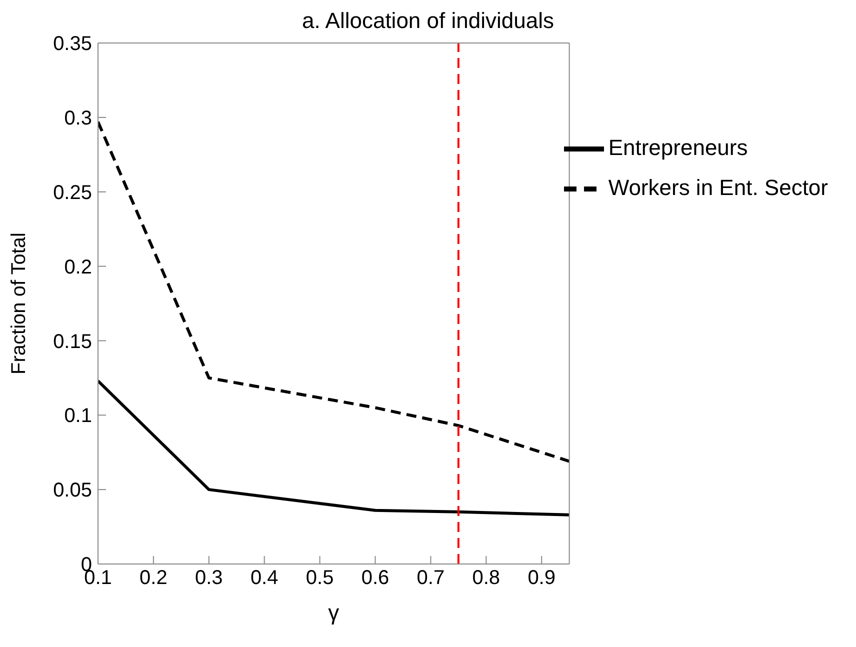  What do you see at coordinates (678, 147) in the screenshot?
I see `legend-label: Entrepreneurs` at bounding box center [678, 147].